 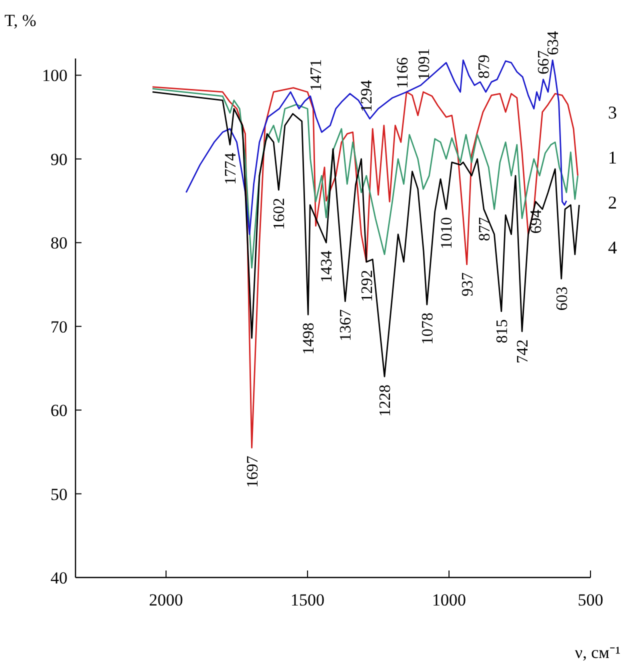 I want to click on annotation: 1091, so click(x=424, y=64).